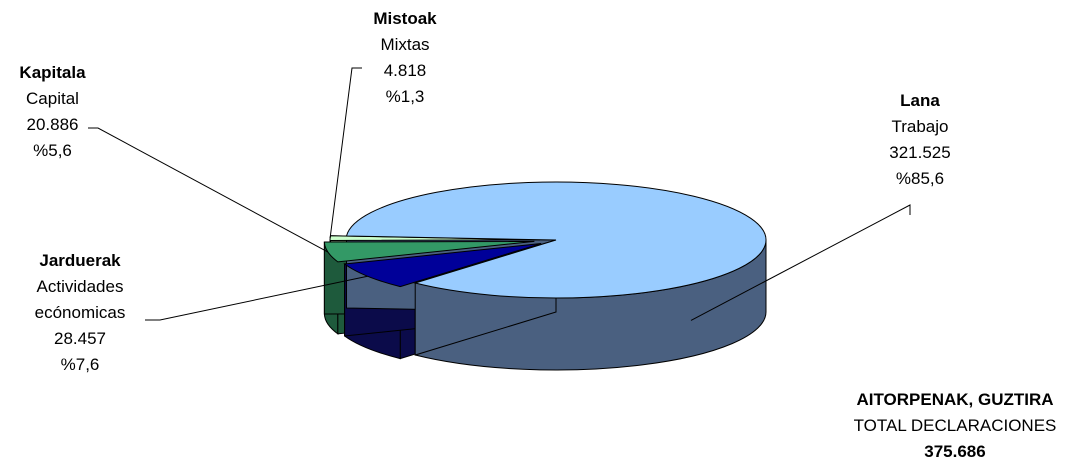 This screenshot has width=1082, height=465. Describe the element at coordinates (405, 58) in the screenshot. I see `label-mistoak: Mistoak Mixtas 4.818 %1,3` at that location.